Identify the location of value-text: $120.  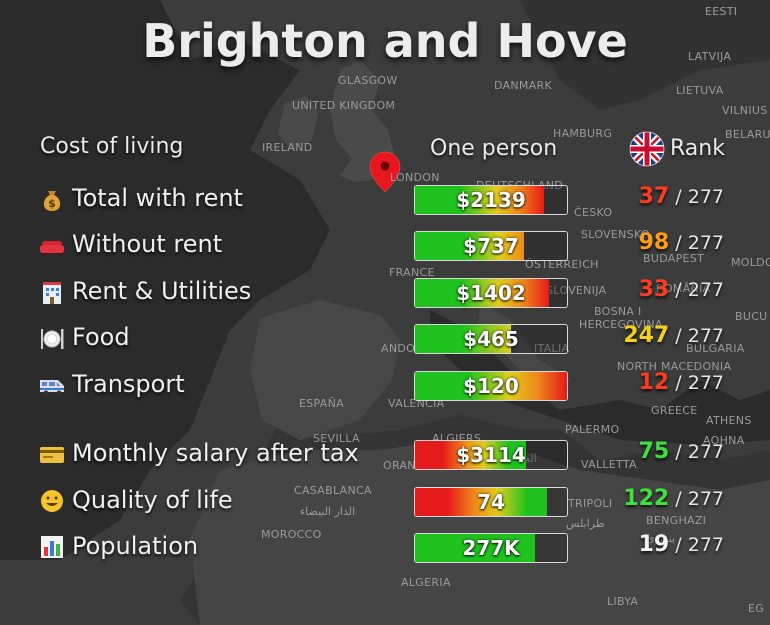
(491, 386).